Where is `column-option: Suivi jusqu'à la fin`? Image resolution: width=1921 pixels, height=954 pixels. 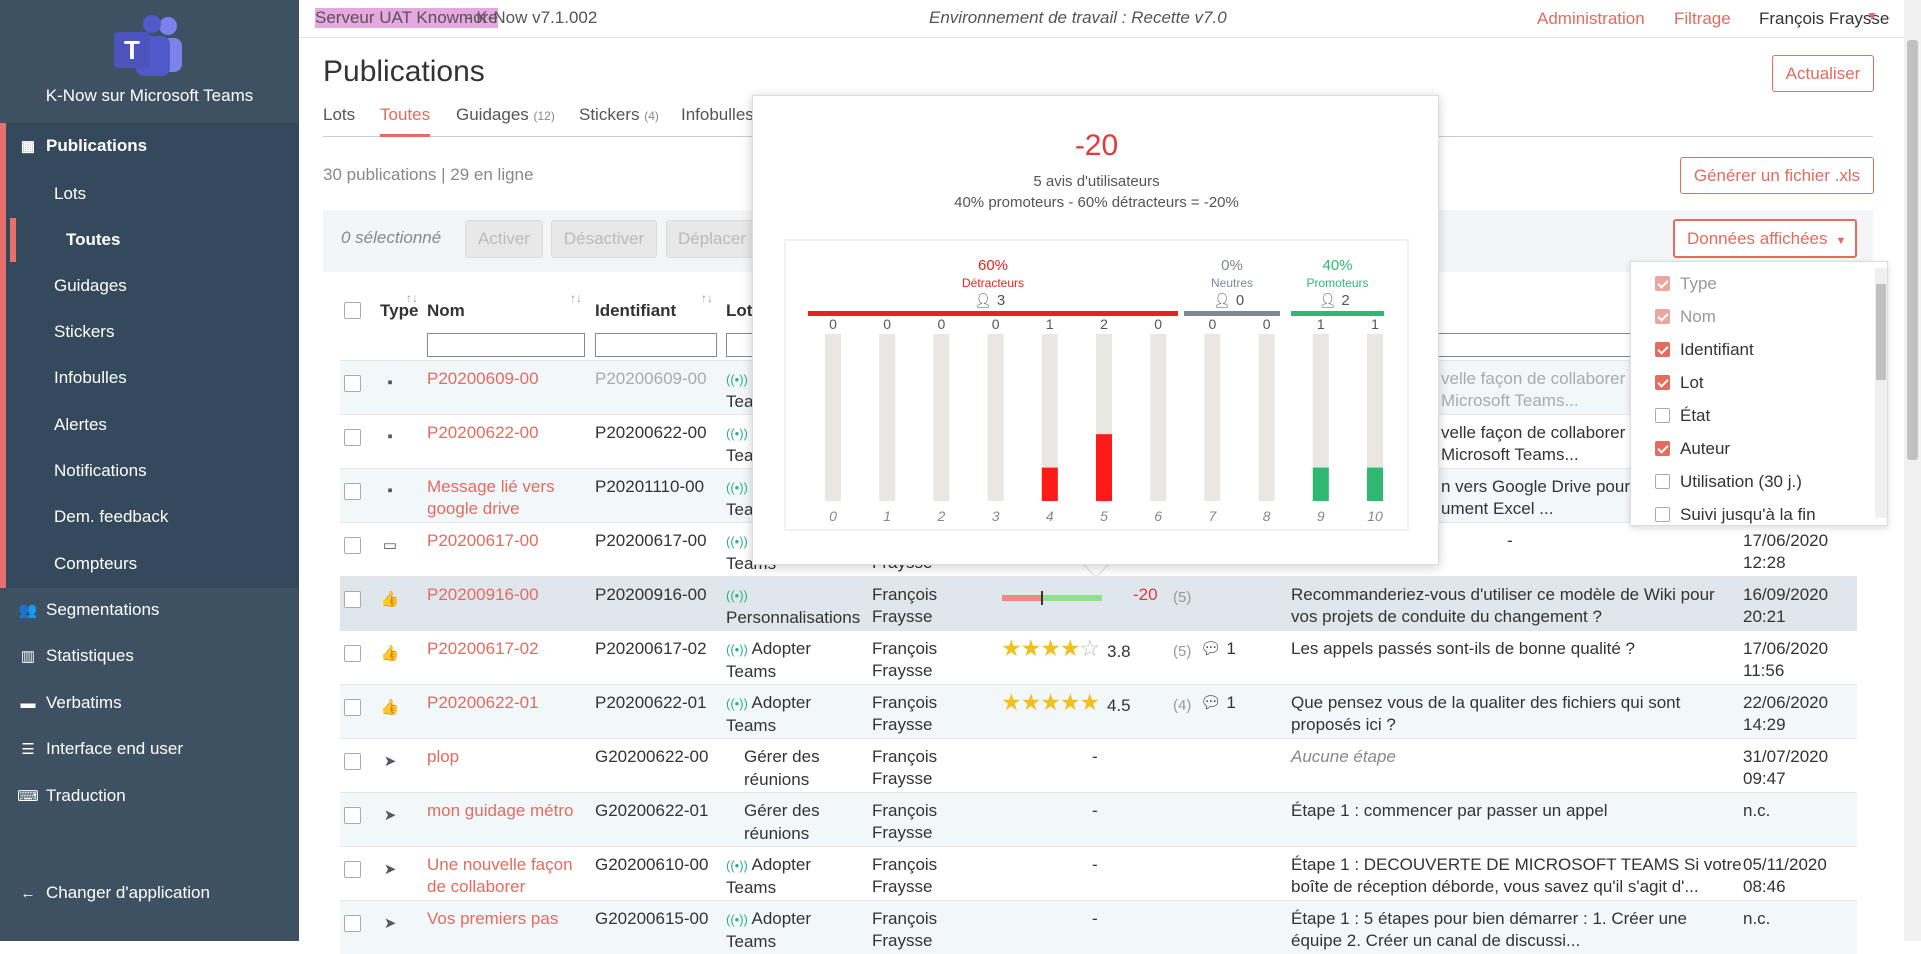 column-option: Suivi jusqu'à la fin is located at coordinates (1735, 515).